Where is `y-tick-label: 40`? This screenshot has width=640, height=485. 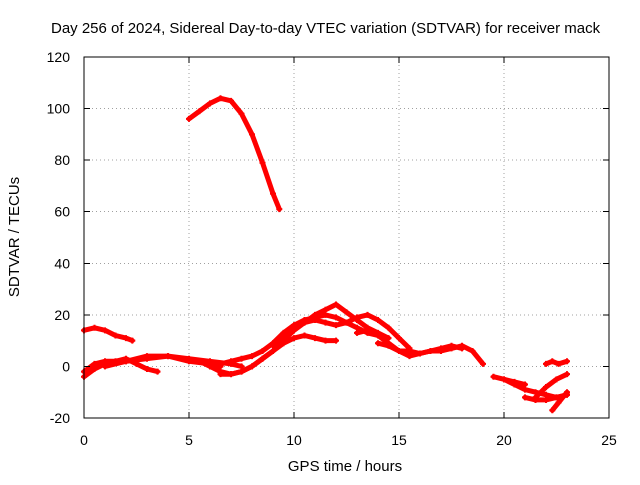
y-tick-label: 40 is located at coordinates (62, 263).